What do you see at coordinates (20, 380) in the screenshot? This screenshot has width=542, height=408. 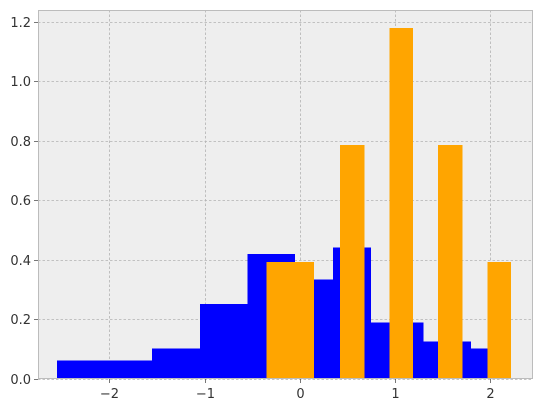 I see `y-tick-label: 0.0` at bounding box center [20, 380].